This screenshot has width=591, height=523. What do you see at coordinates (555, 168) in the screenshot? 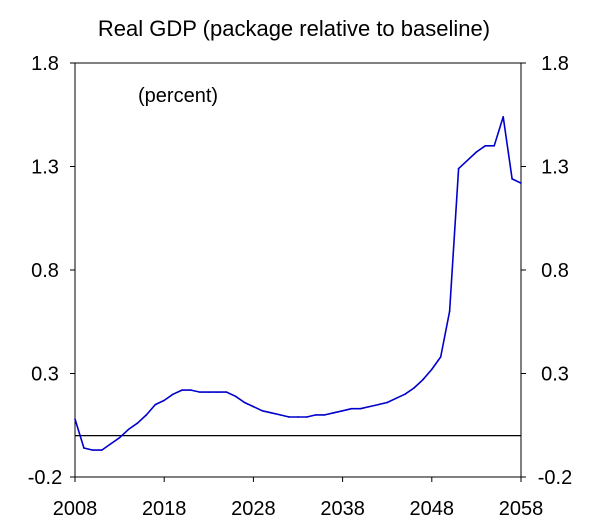
I see `y-tick-label-right: 1.3` at bounding box center [555, 168].